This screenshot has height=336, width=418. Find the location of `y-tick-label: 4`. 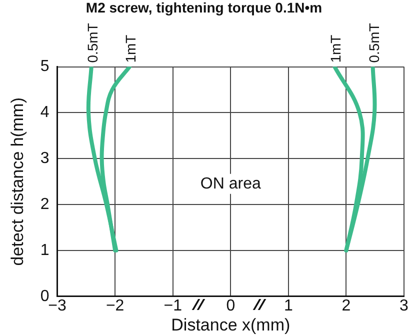

y-tick-label: 4 is located at coordinates (45, 113).